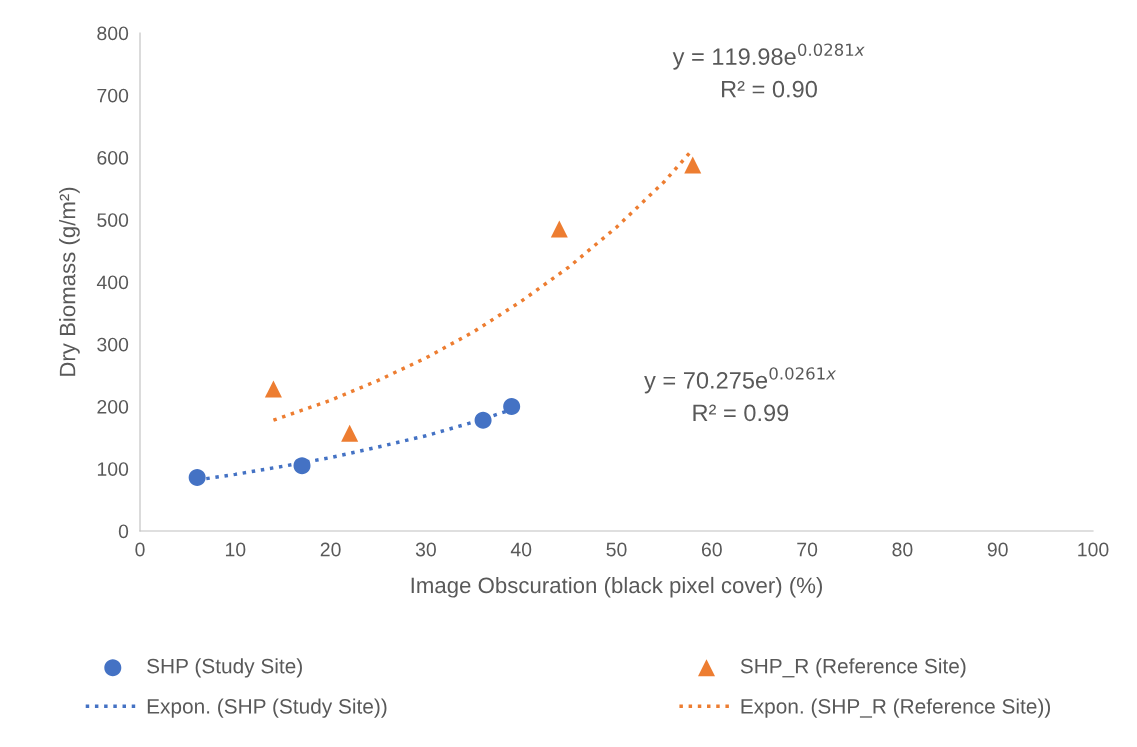 The height and width of the screenshot is (747, 1137). Describe the element at coordinates (616, 587) in the screenshot. I see `x-axis-title: Image Obscuration (black pixel cover) (%)` at that location.